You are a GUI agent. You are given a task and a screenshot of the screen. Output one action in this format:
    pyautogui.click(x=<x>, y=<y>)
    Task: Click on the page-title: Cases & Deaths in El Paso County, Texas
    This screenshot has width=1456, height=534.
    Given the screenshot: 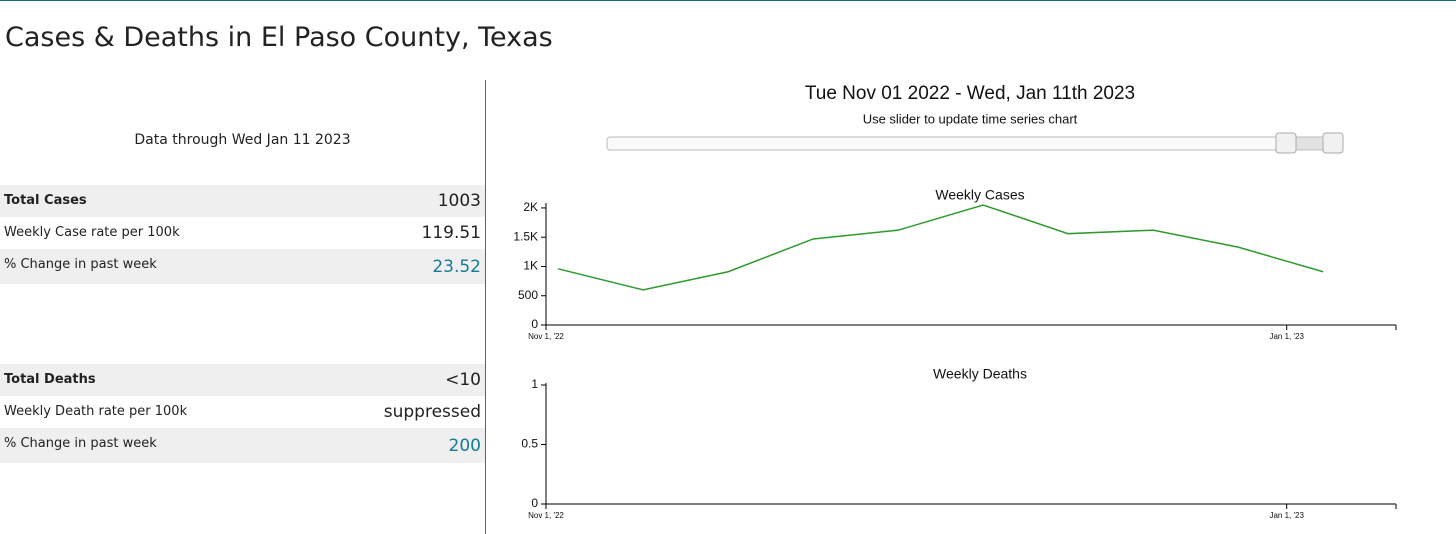 What is the action you would take?
    pyautogui.click(x=279, y=37)
    